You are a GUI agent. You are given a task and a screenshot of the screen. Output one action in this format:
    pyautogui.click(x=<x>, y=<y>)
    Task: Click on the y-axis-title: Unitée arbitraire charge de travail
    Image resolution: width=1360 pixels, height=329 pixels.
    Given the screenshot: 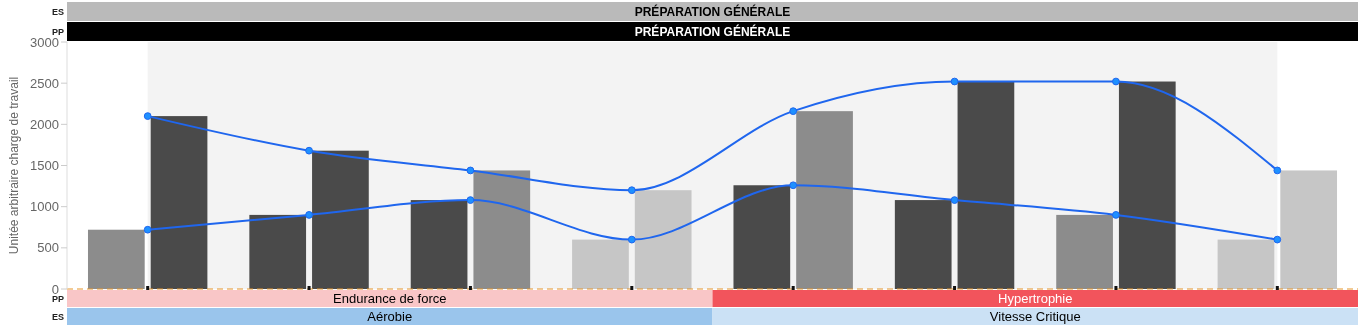 What is the action you would take?
    pyautogui.click(x=14, y=165)
    